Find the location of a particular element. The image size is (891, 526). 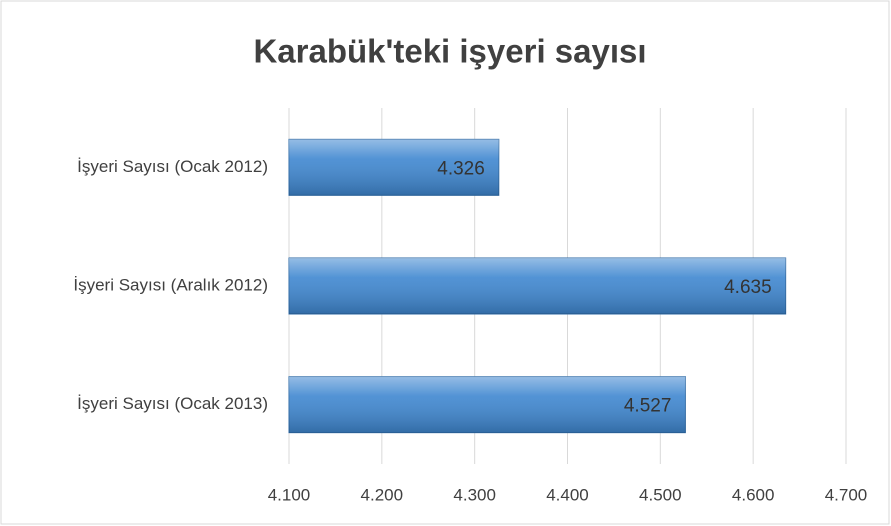

chart-title: Karabük'teki işyeri sayısı is located at coordinates (449, 51).